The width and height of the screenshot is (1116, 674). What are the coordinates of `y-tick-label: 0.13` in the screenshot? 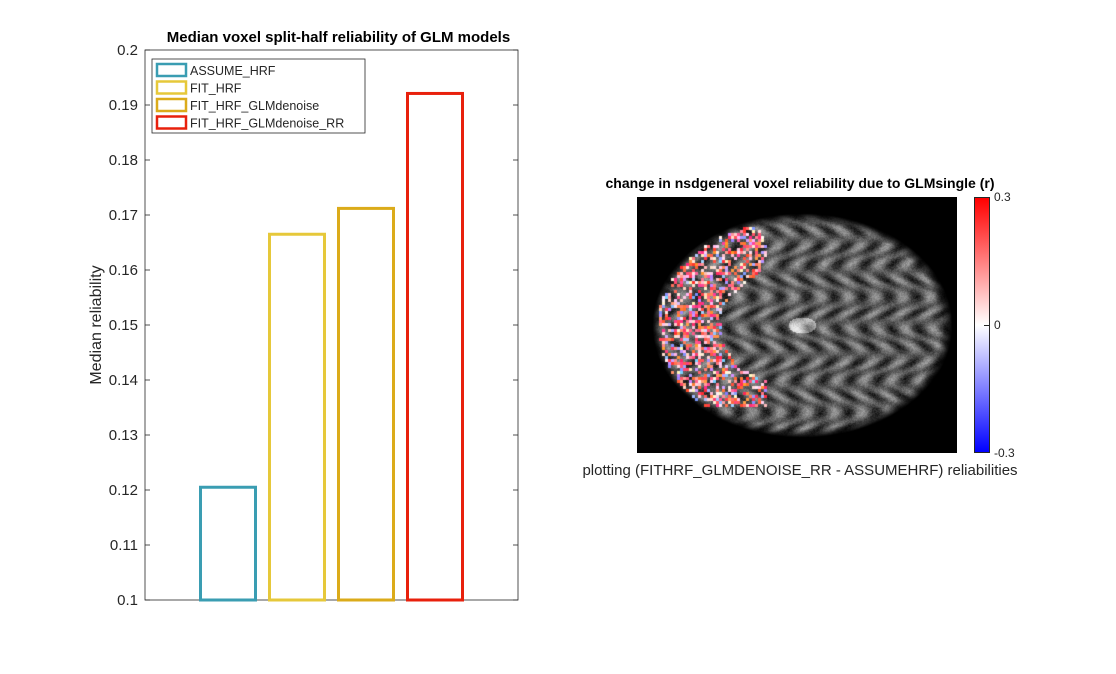 It's located at (123, 435).